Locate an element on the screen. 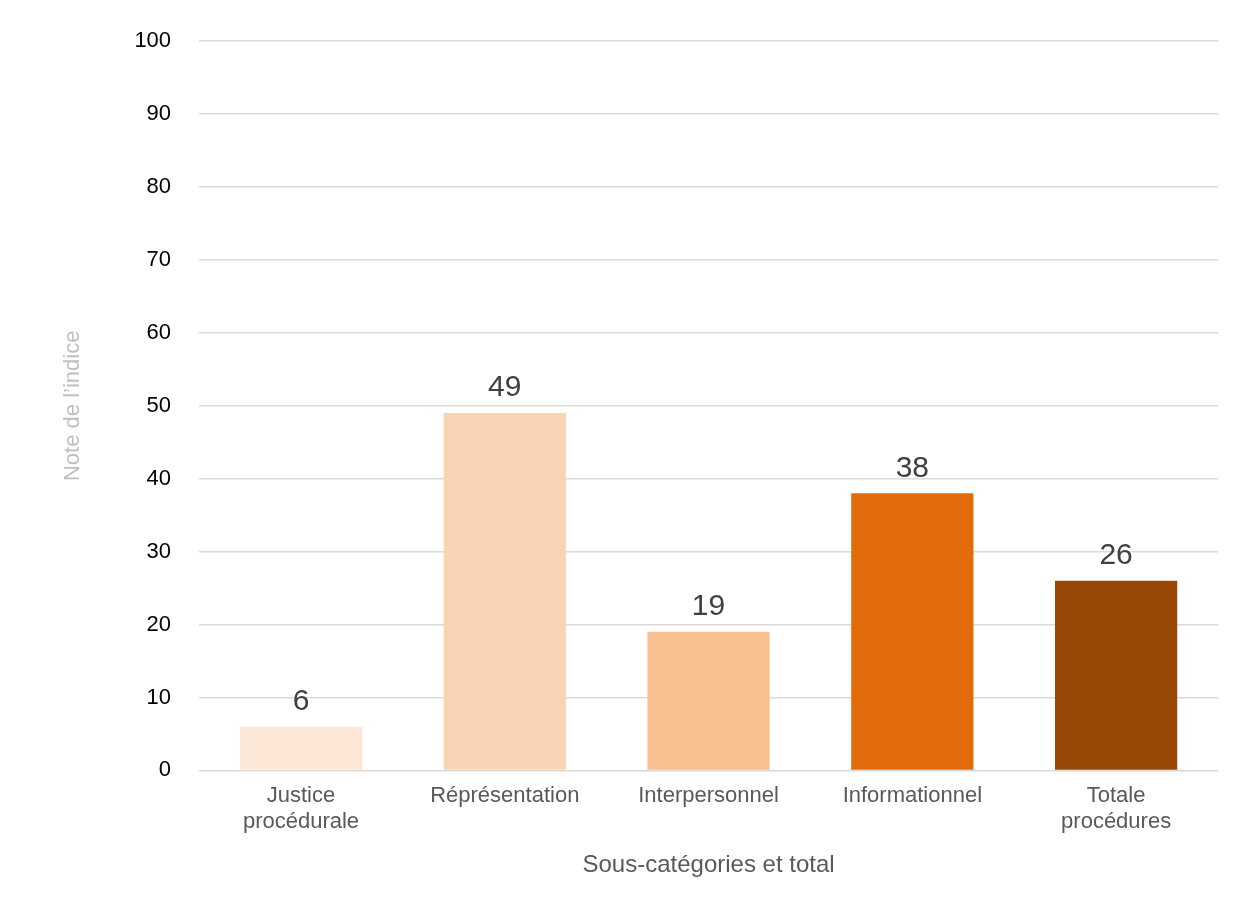  y-tick-label: 20 is located at coordinates (159, 623).